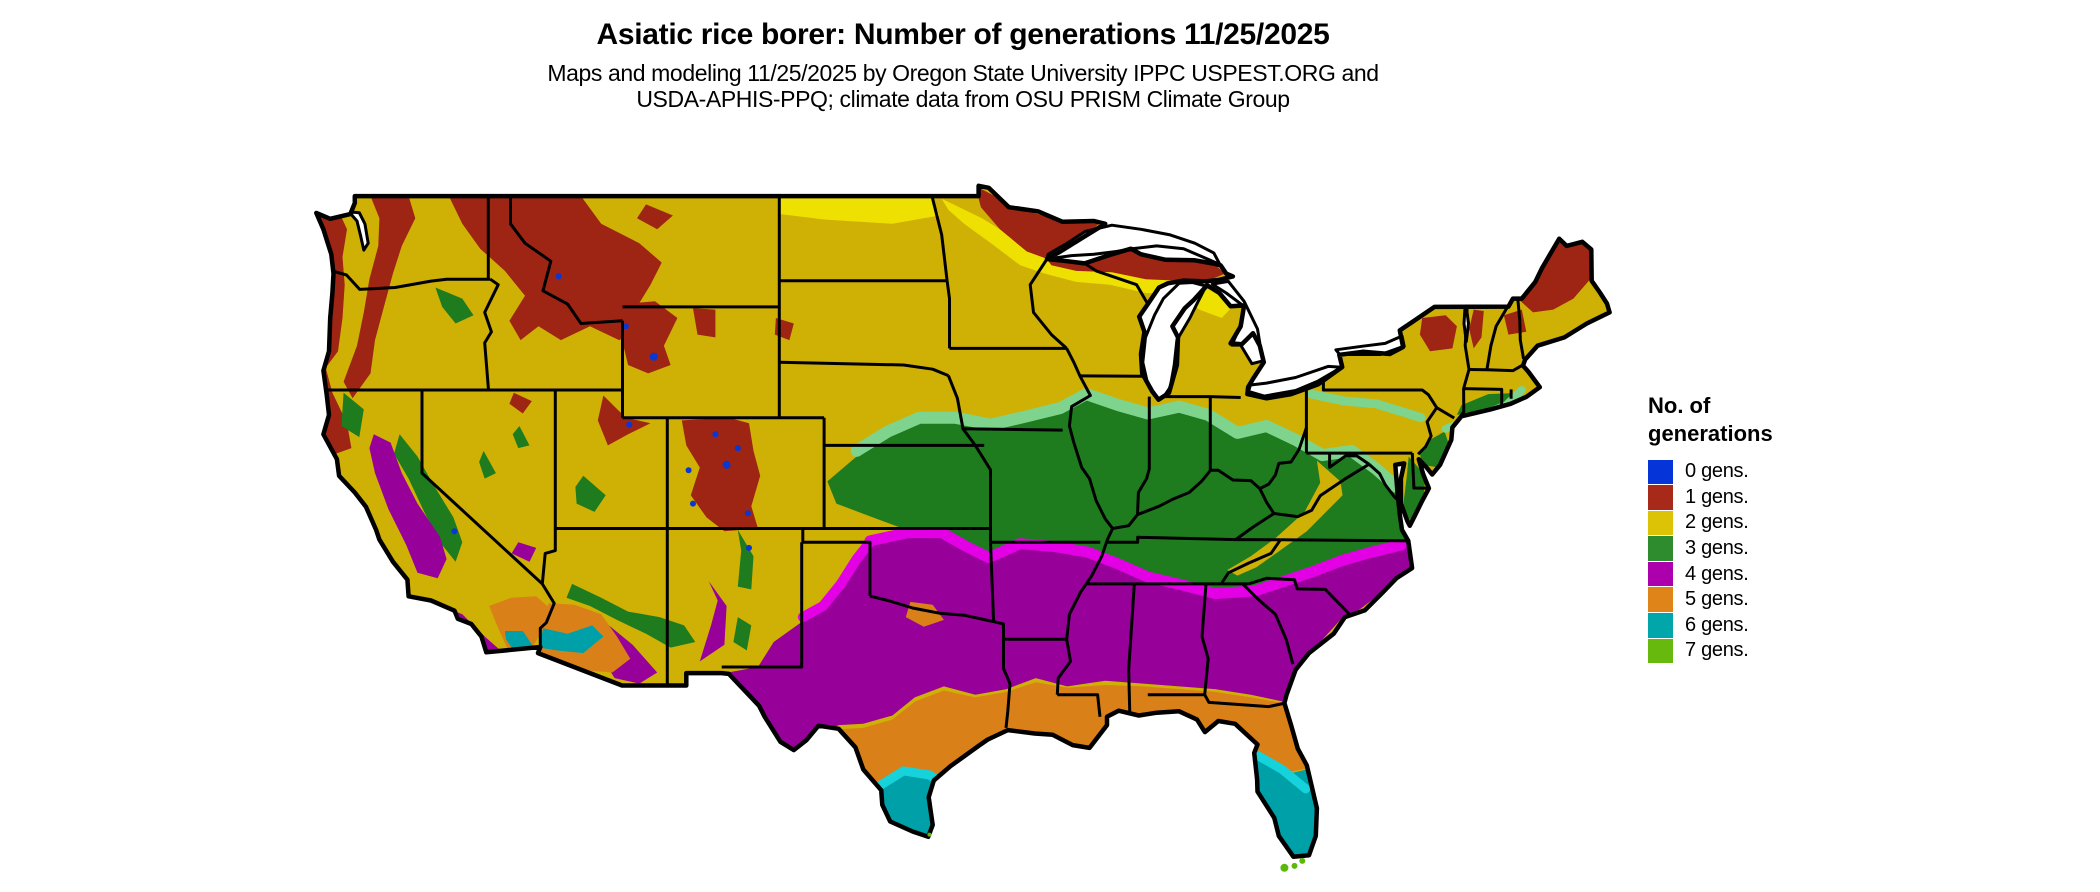 The width and height of the screenshot is (2100, 892). What do you see at coordinates (742, 634) in the screenshot?
I see `region-sacramento-mtns` at bounding box center [742, 634].